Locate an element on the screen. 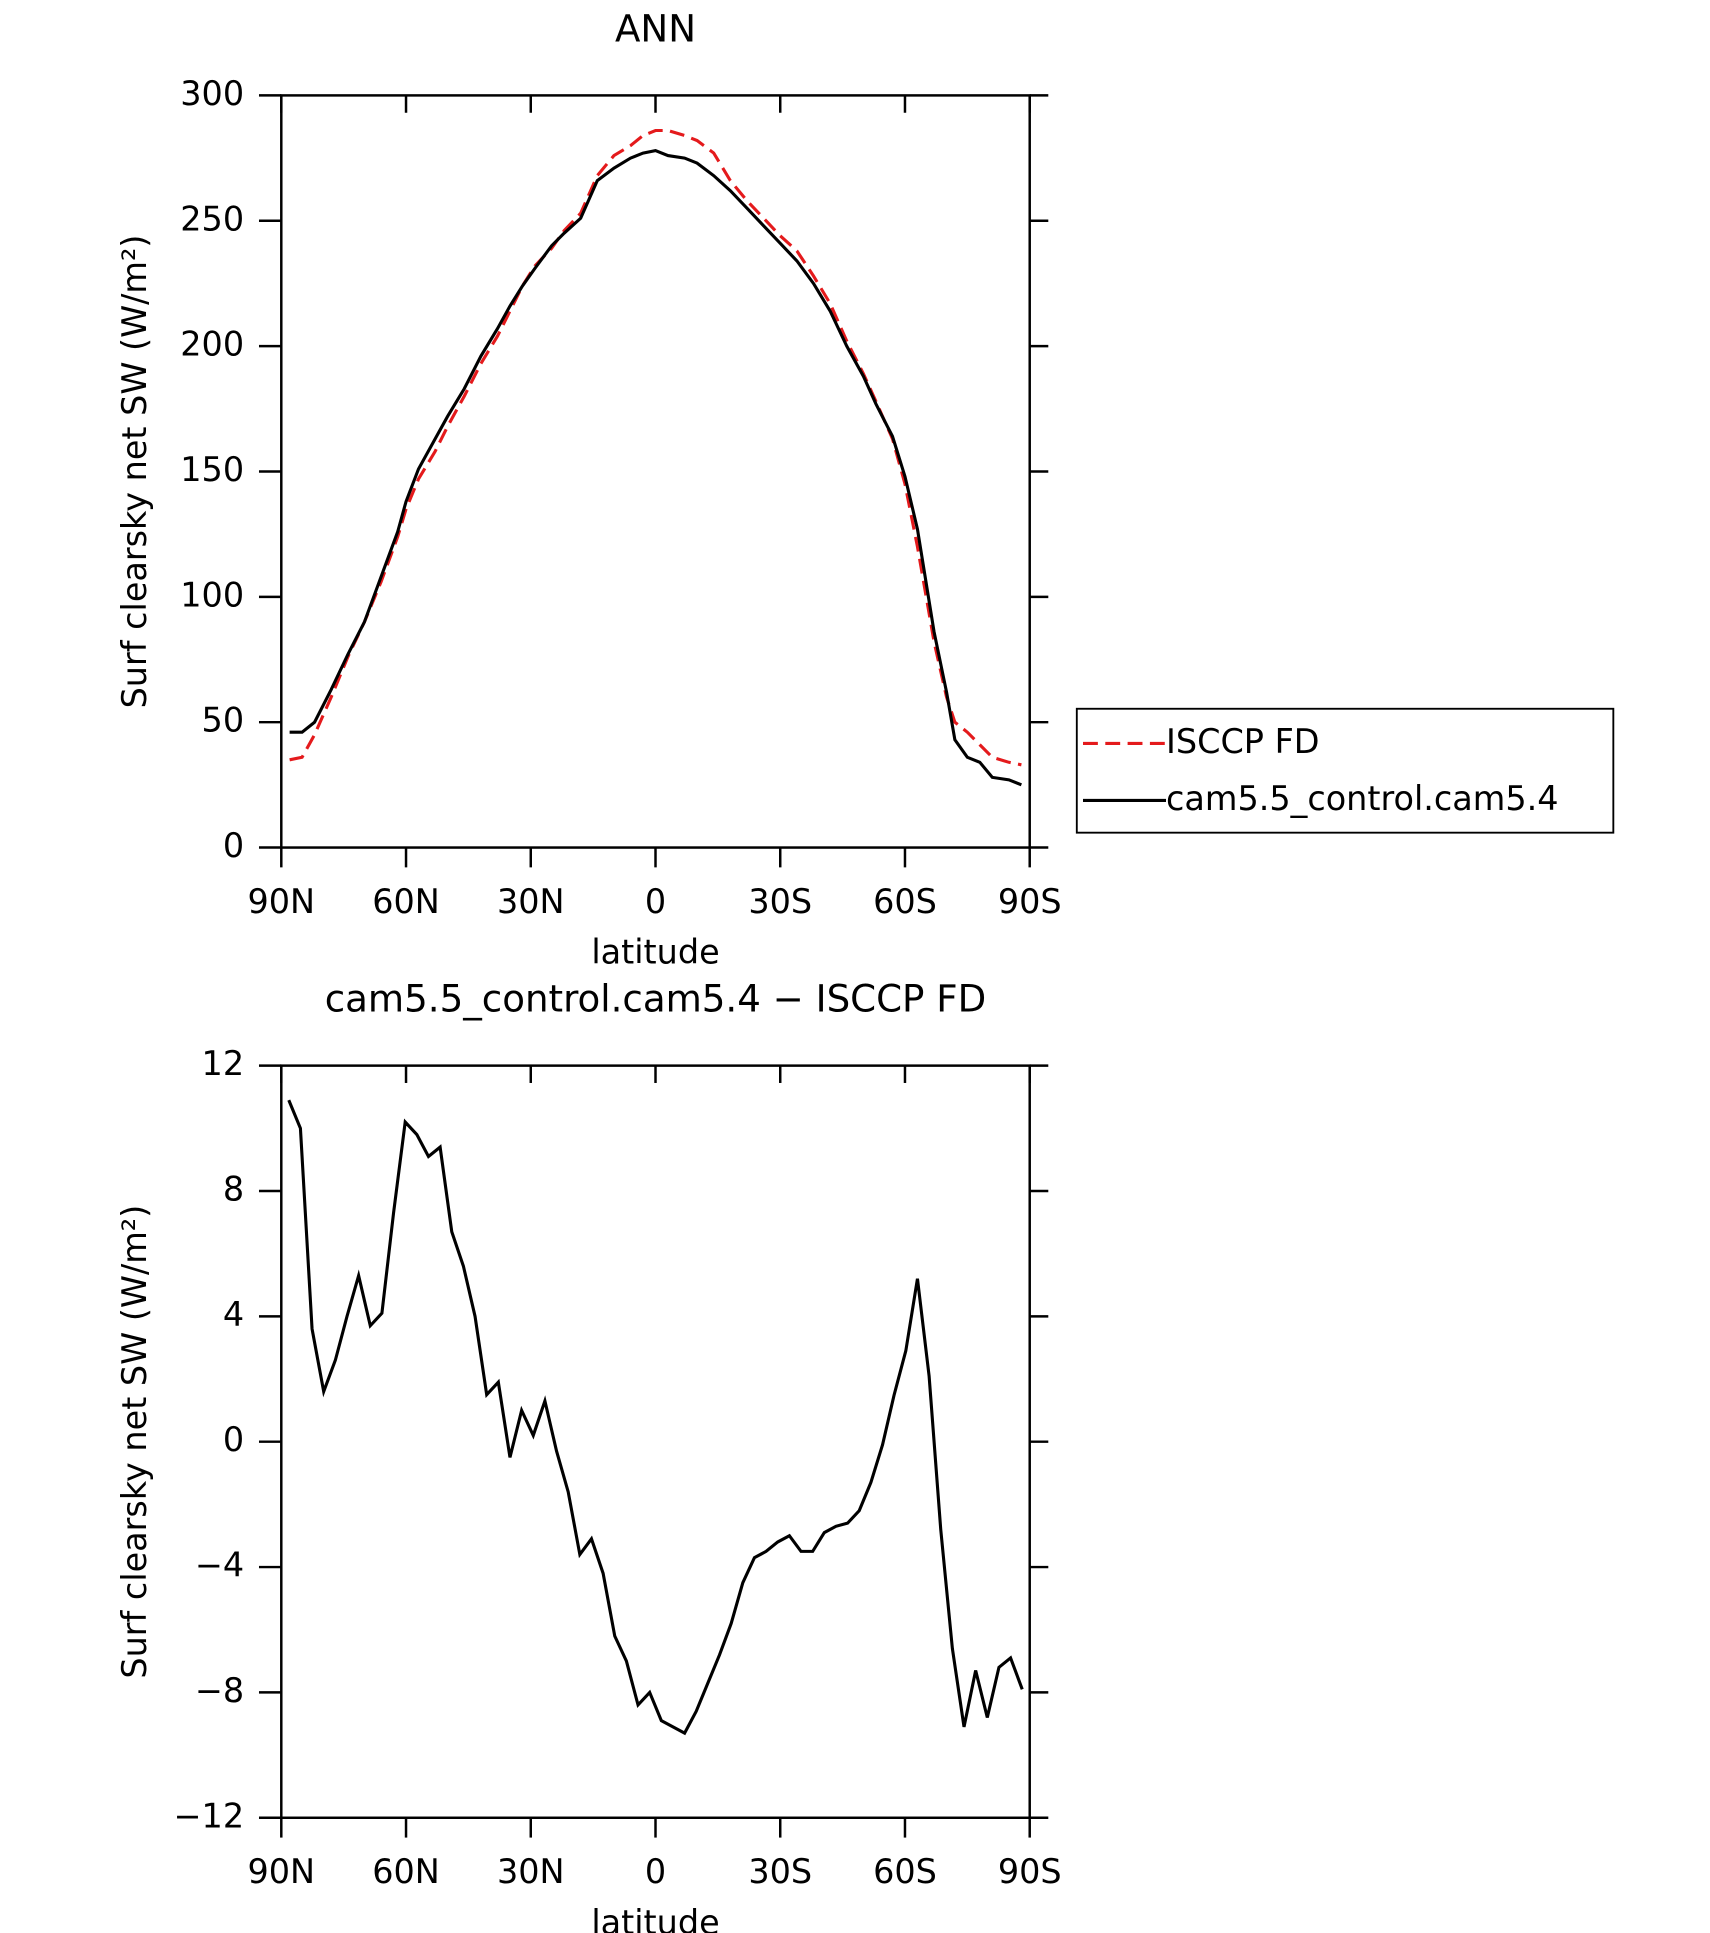 Image resolution: width=1710 pixels, height=1933 pixels. y-tick-label: −12 is located at coordinates (209, 1815).